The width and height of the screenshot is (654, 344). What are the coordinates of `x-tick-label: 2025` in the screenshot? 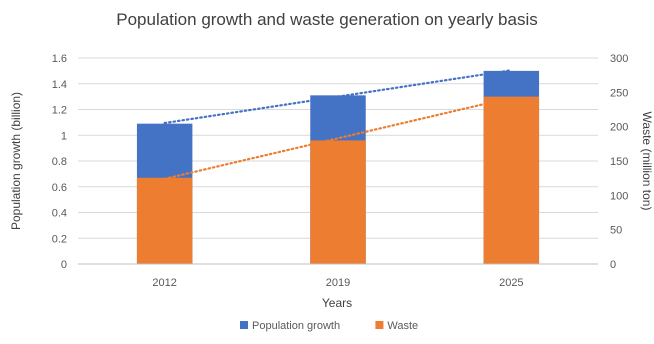 It's located at (511, 283).